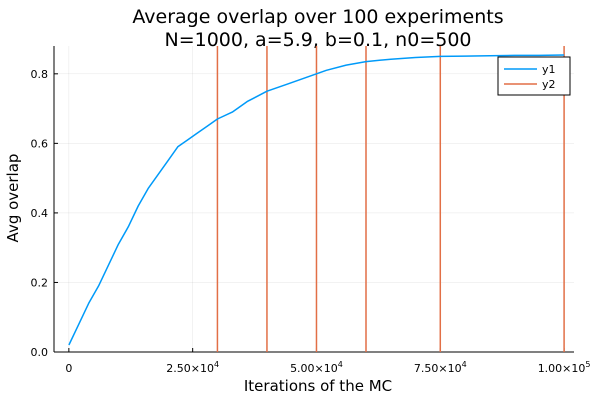 Image resolution: width=600 pixels, height=400 pixels. I want to click on y-axis-label: Avg overlap, so click(13, 198).